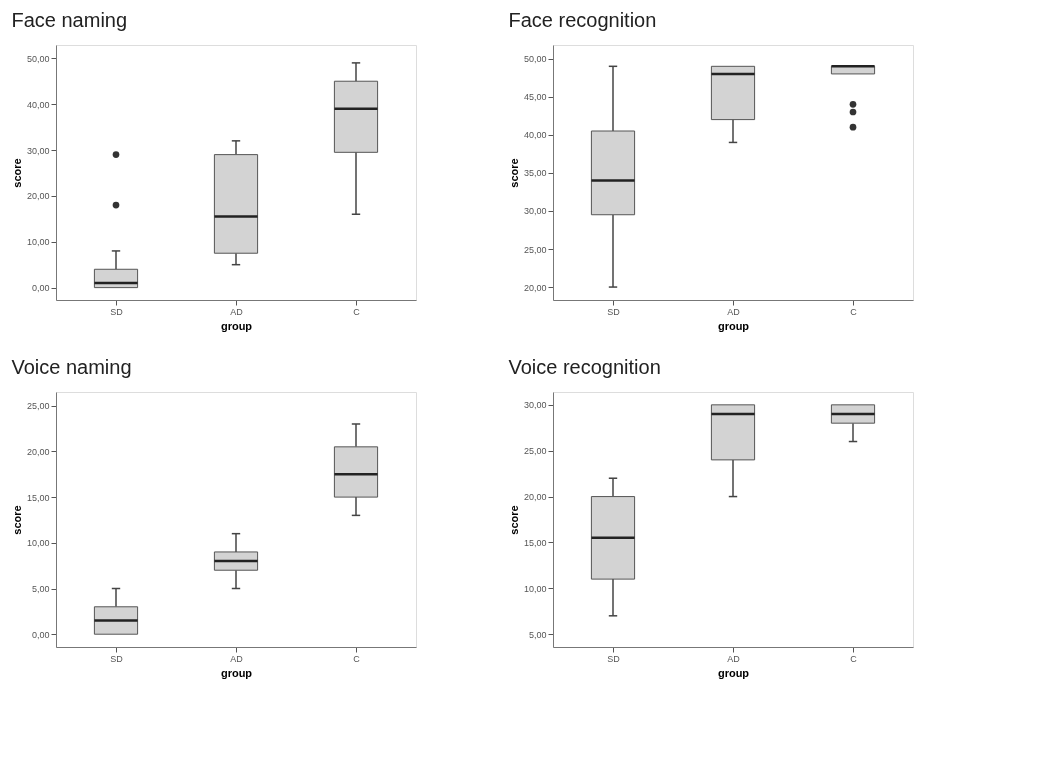 The image size is (1041, 781). What do you see at coordinates (69, 20) in the screenshot?
I see `chart-title: Face naming` at bounding box center [69, 20].